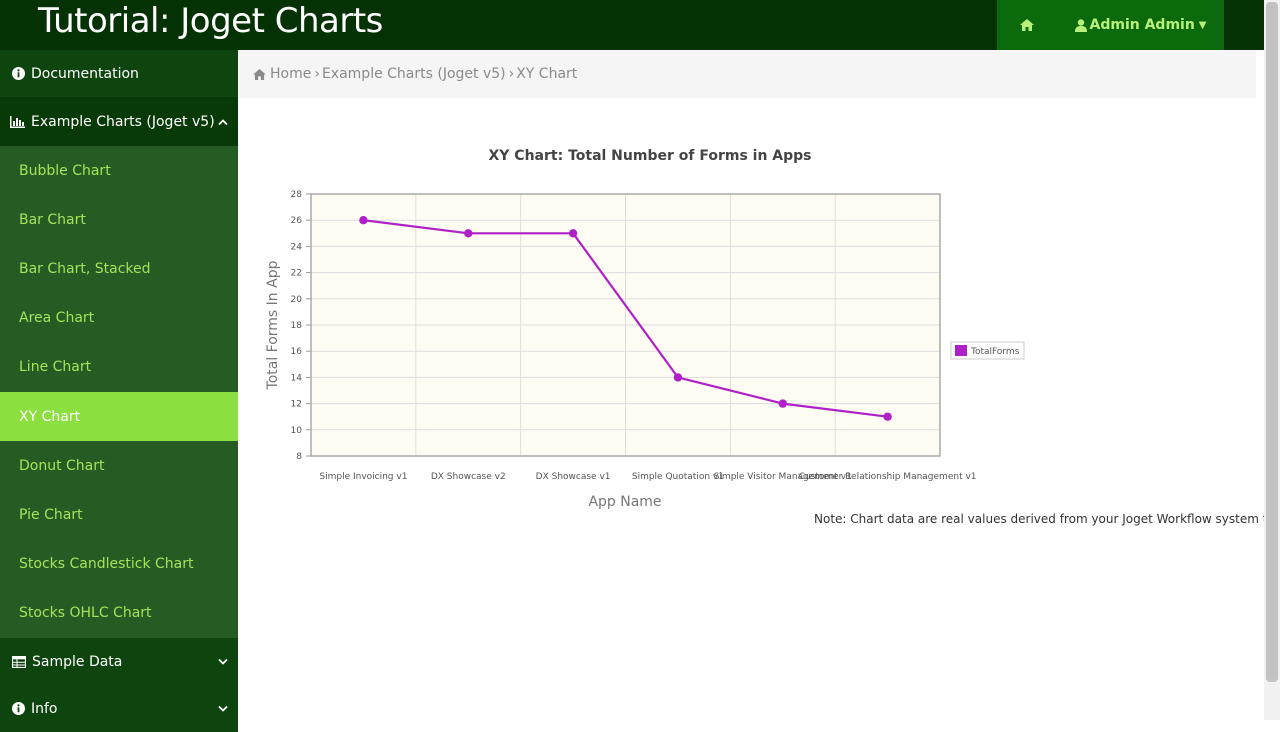 The height and width of the screenshot is (732, 1280). Describe the element at coordinates (961, 350) in the screenshot. I see `legend-swatch` at that location.